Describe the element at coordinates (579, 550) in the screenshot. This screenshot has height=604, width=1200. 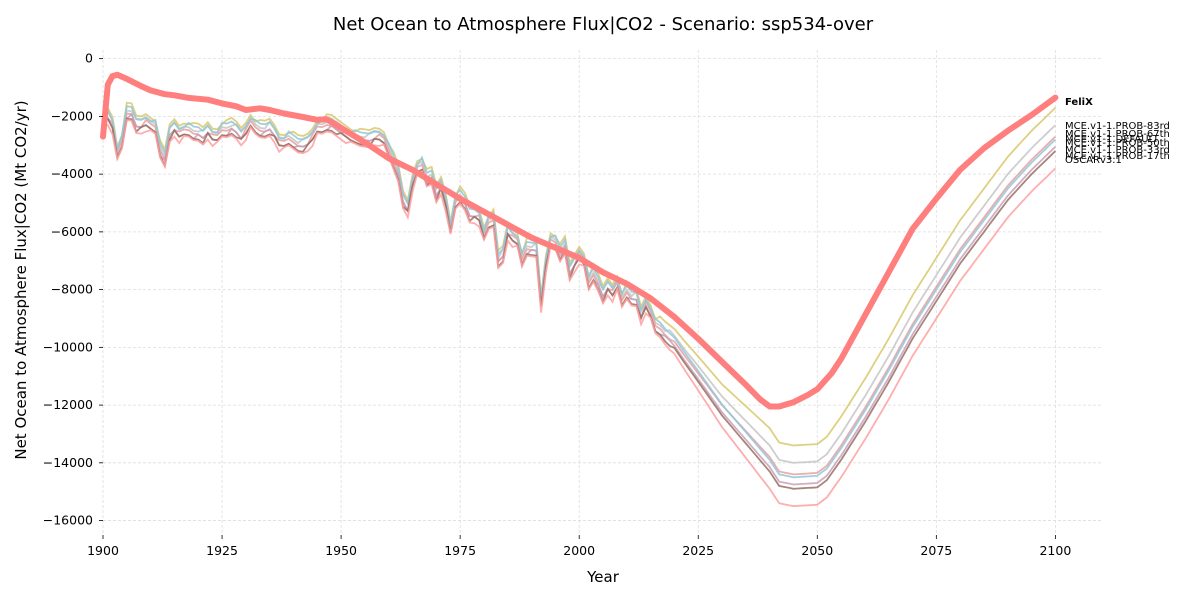
I see `x-tick-label: 2000` at that location.